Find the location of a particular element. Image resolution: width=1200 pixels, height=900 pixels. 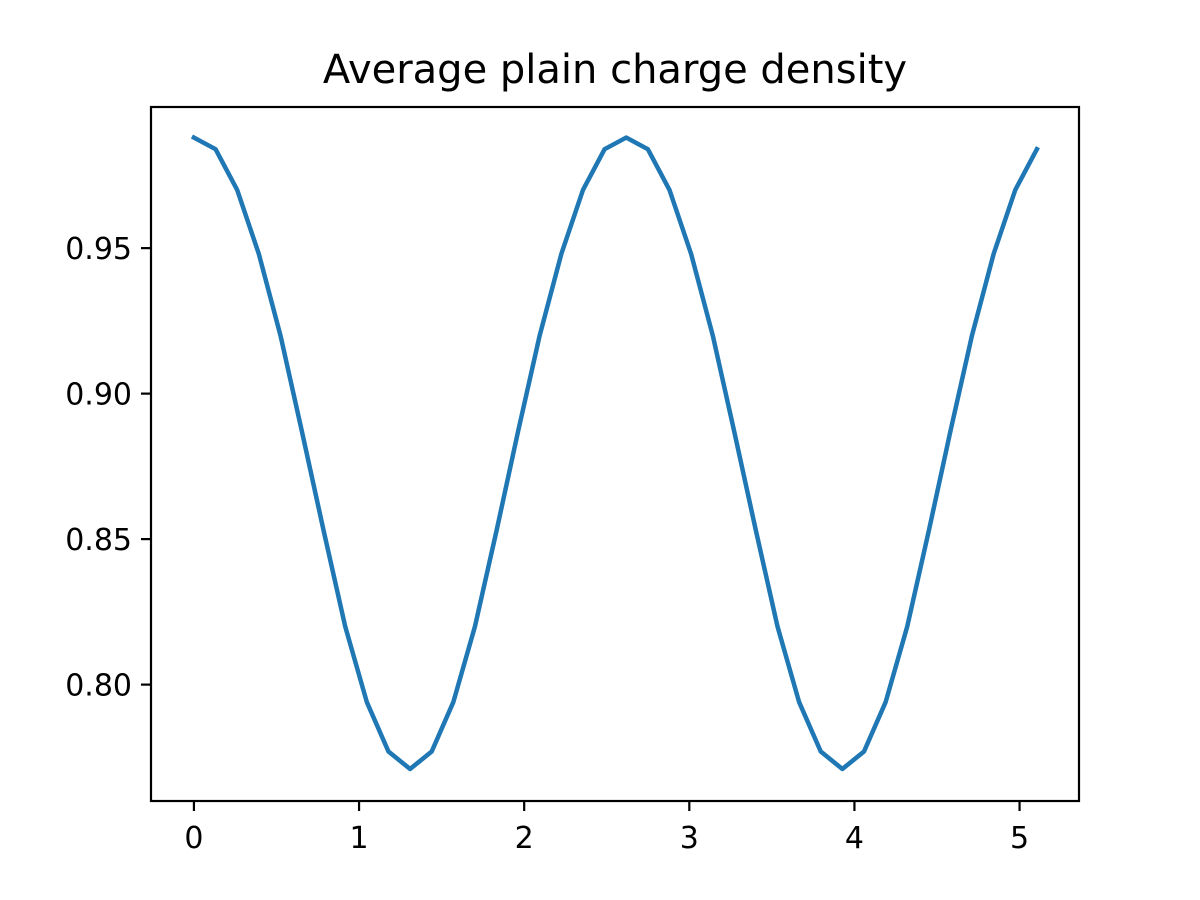

y-axis: 0.80 0.85 0.90 0.95 is located at coordinates (108, 468).